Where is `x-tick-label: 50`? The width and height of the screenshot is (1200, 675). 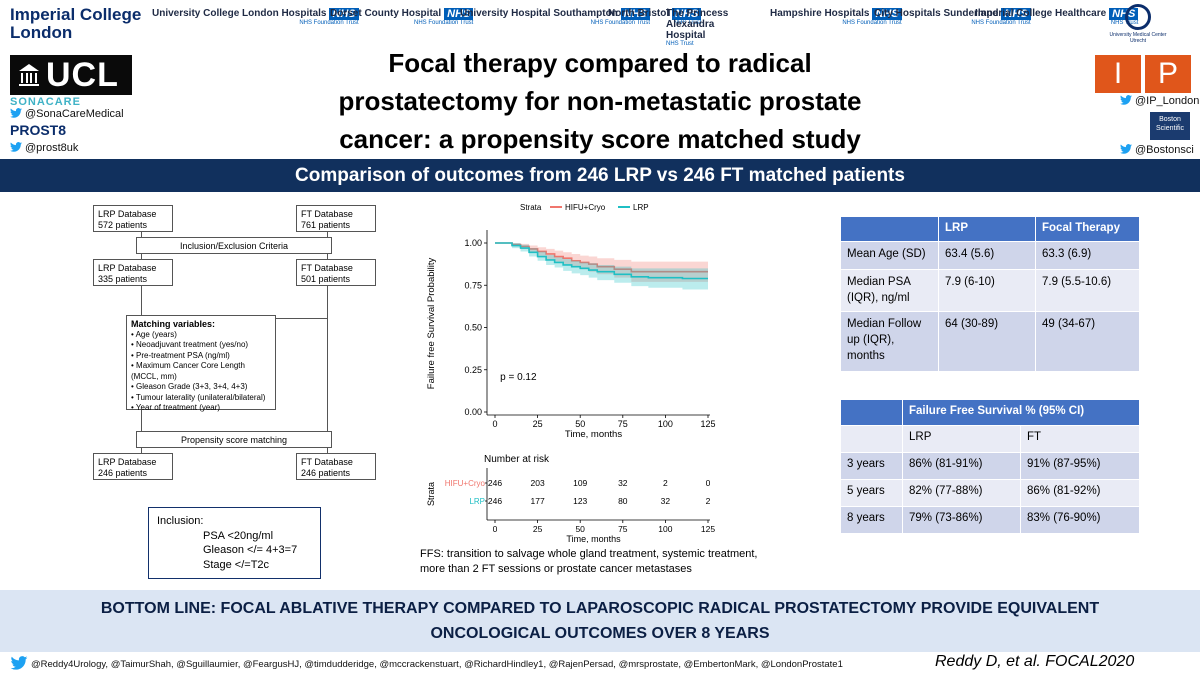 x-tick-label: 50 is located at coordinates (580, 424).